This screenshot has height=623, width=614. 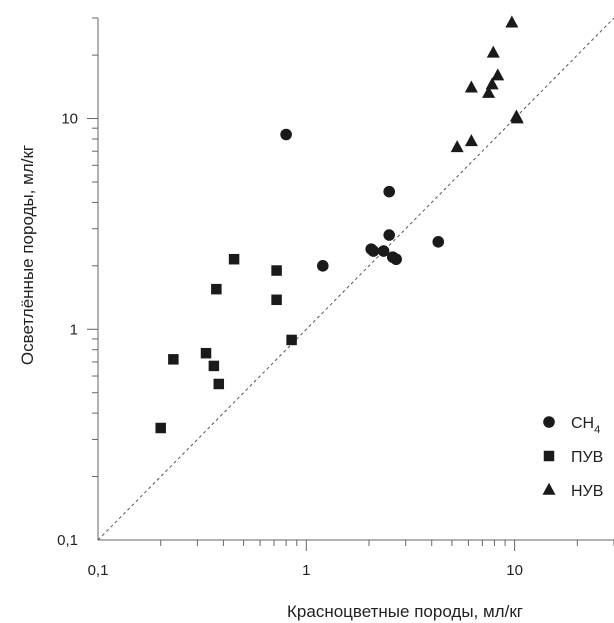 I want to click on legend-item: НУВ, so click(x=572, y=491).